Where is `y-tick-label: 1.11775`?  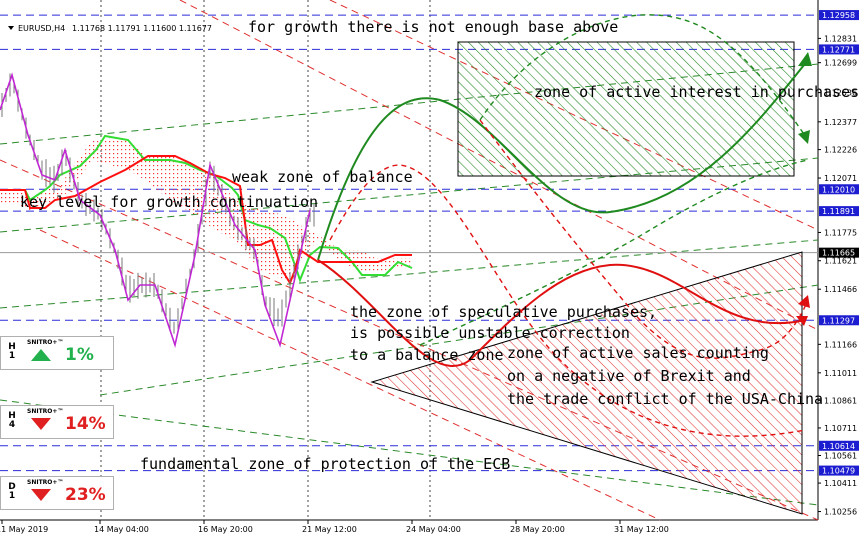
y-tick-label: 1.11775 is located at coordinates (840, 232).